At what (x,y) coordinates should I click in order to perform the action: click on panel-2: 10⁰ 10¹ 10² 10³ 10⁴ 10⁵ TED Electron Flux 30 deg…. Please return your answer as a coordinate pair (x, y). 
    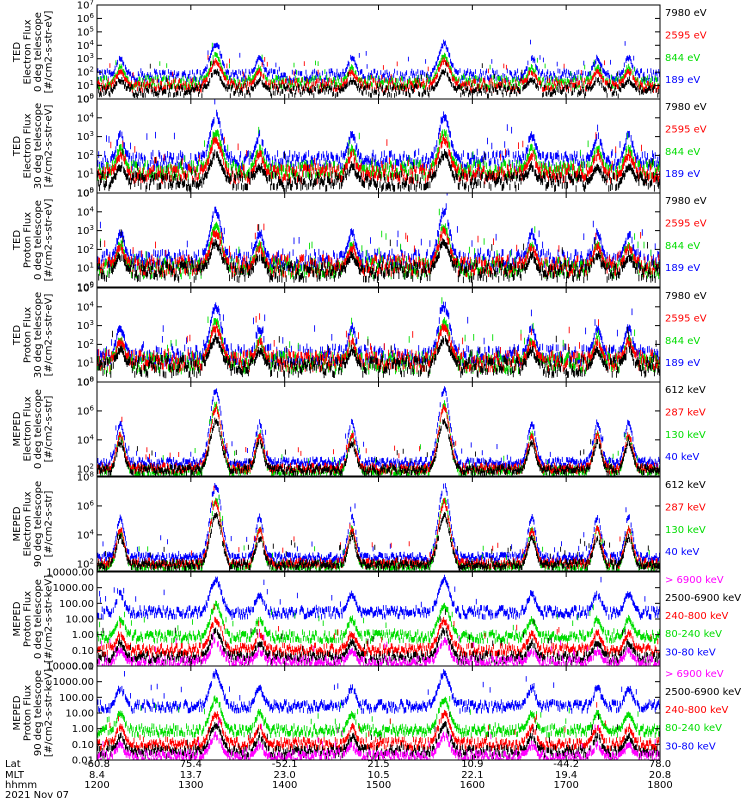
    Looking at the image, I should click on (359, 146).